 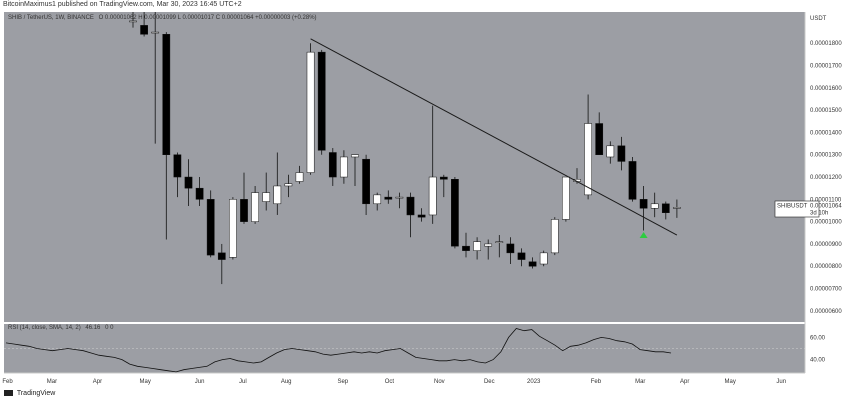 What do you see at coordinates (286, 382) in the screenshot?
I see `time-axis-label: Aug` at bounding box center [286, 382].